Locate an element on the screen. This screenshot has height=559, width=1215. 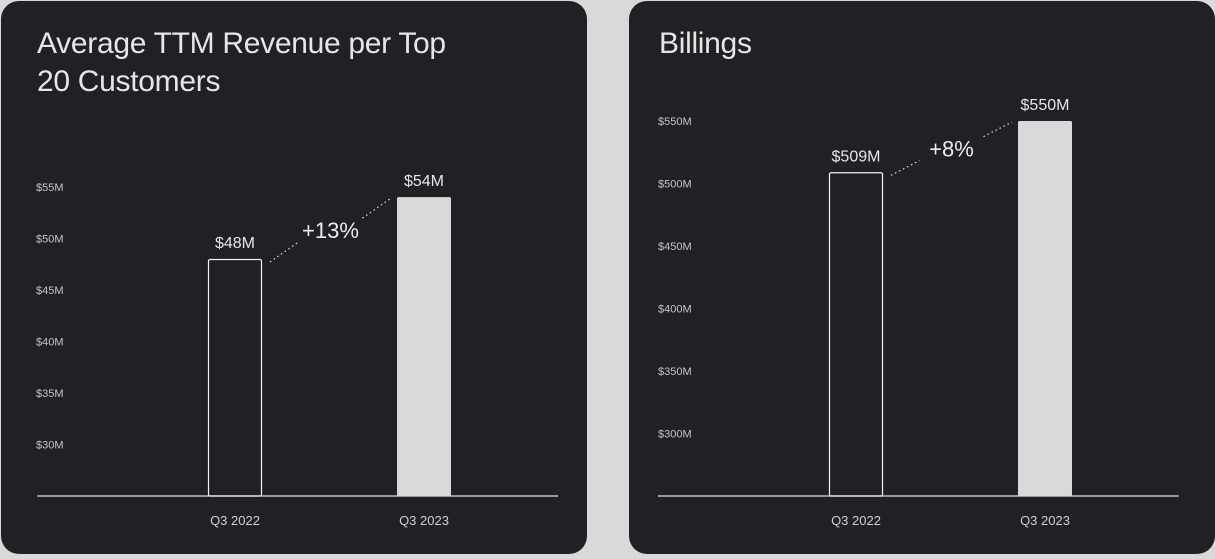
bar-value-label: $54M is located at coordinates (424, 181).